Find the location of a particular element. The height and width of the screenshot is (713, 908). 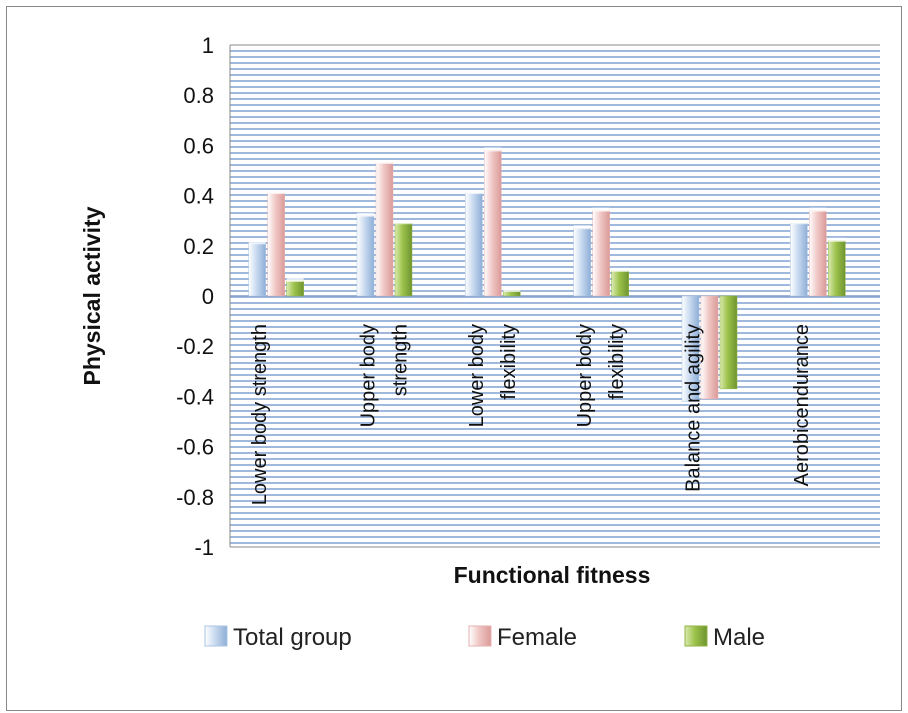

category-label: Balance and agility is located at coordinates (694, 408).